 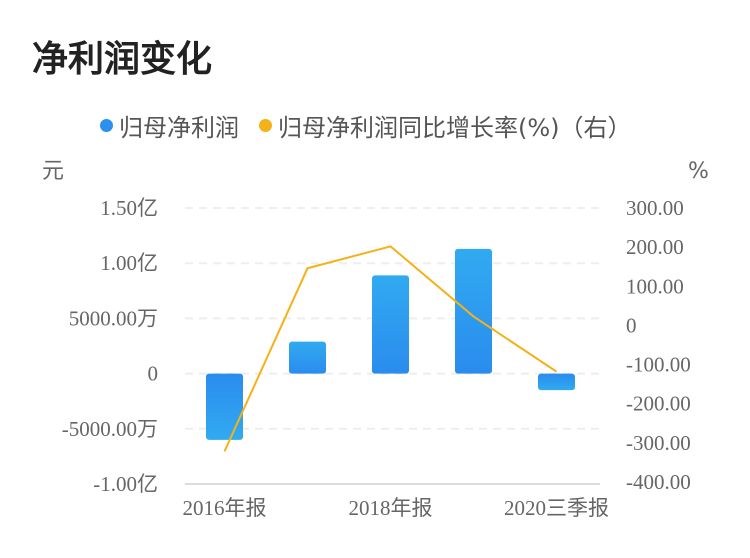 What do you see at coordinates (473, 311) in the screenshot?
I see `bar-2019年报` at bounding box center [473, 311].